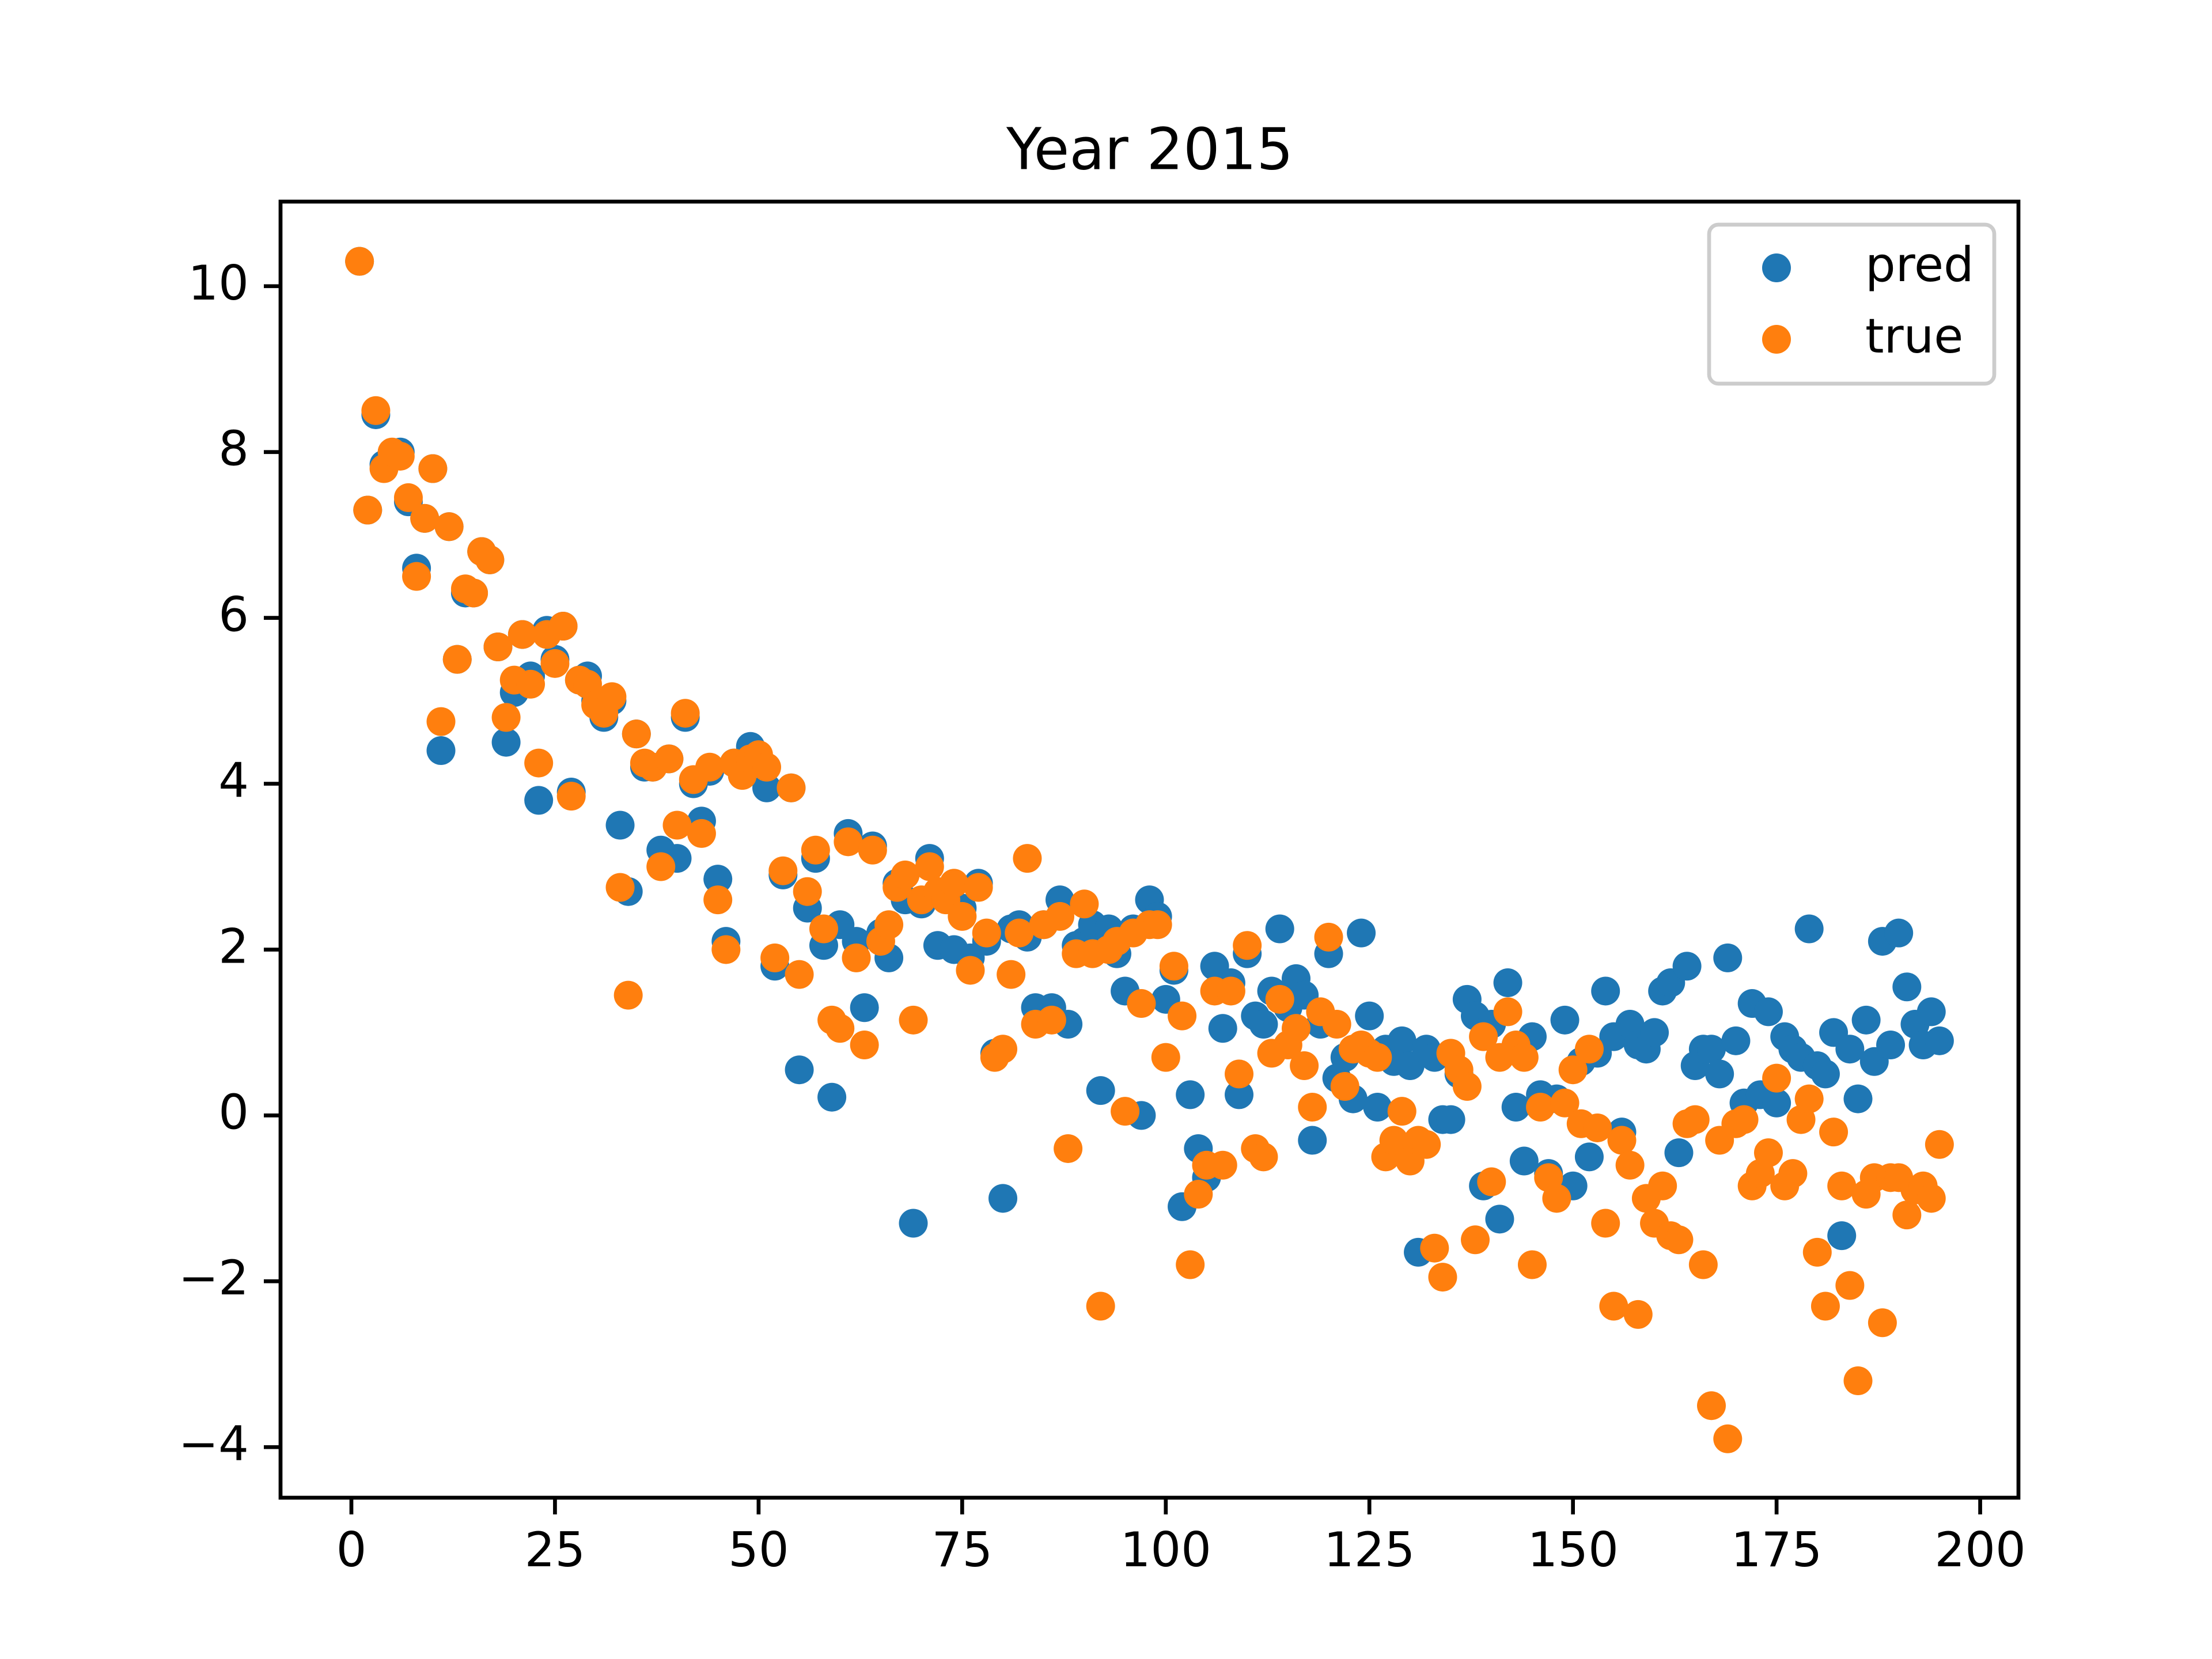  What do you see at coordinates (233, 946) in the screenshot?
I see `y-tick-label: 2` at bounding box center [233, 946].